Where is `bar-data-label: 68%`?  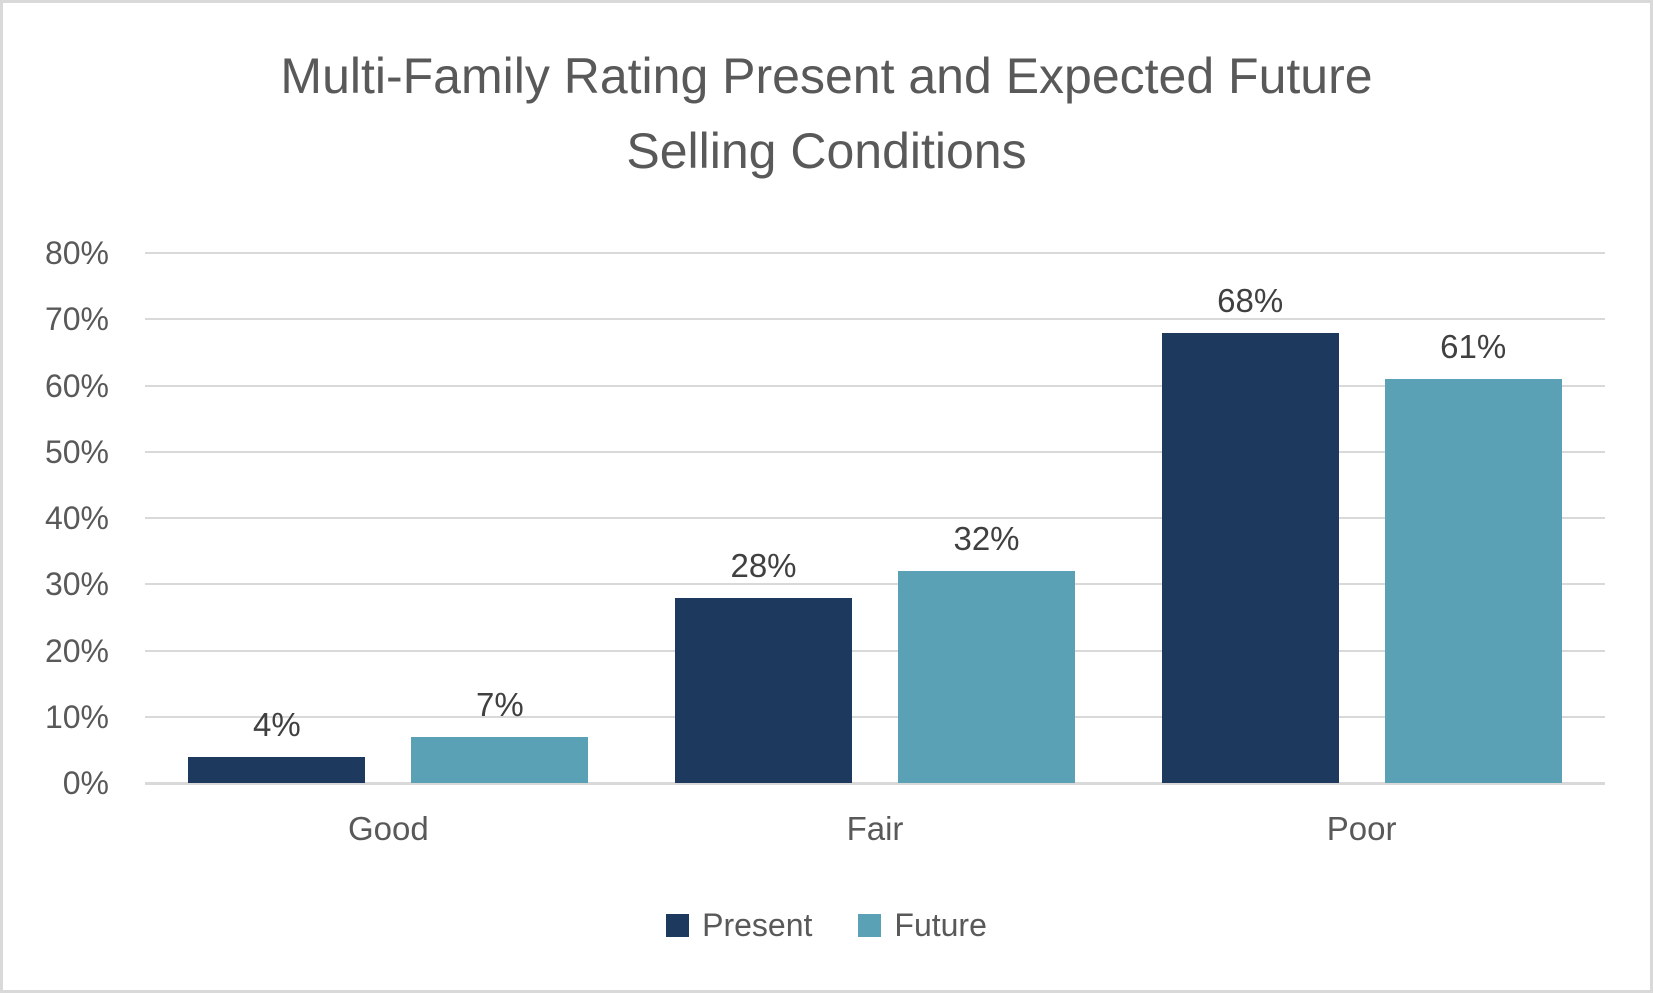
bar-data-label: 68% is located at coordinates (1250, 300).